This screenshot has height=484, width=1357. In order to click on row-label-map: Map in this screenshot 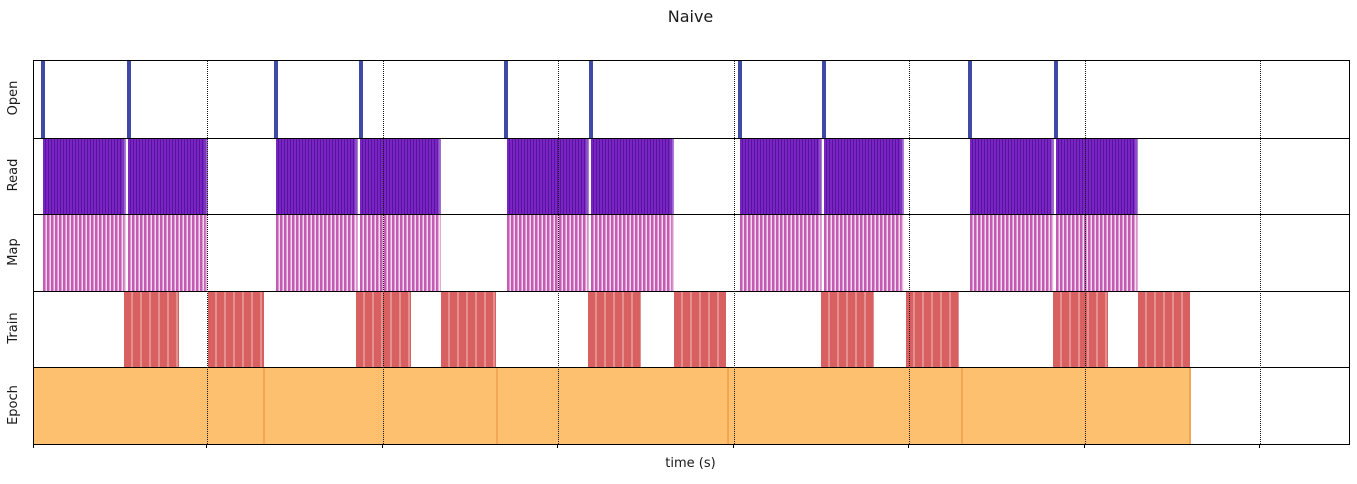, I will do `click(13, 251)`.